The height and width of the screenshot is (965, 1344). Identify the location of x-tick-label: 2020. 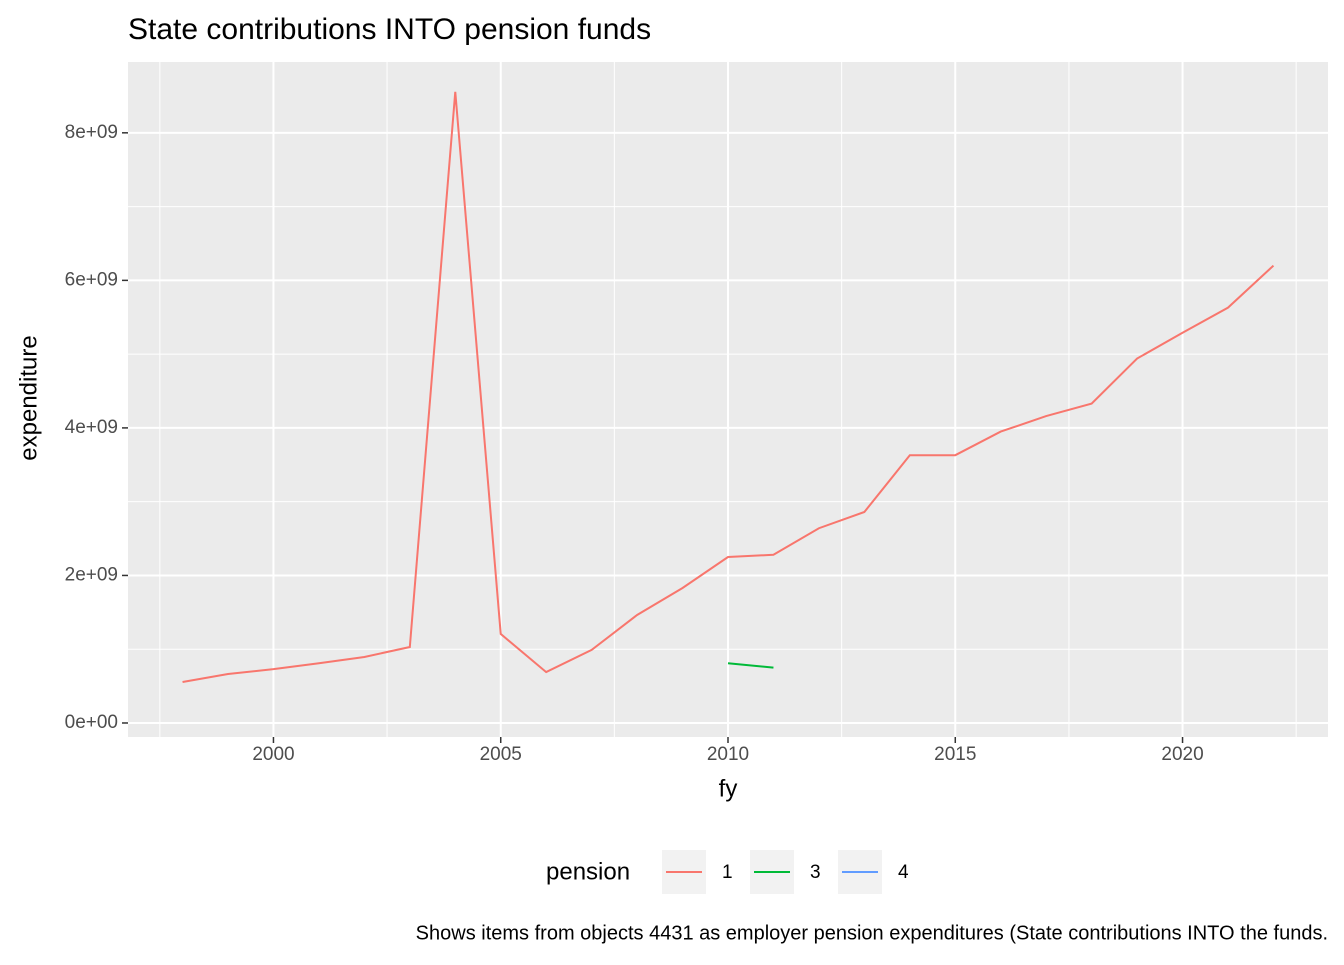
(1182, 754).